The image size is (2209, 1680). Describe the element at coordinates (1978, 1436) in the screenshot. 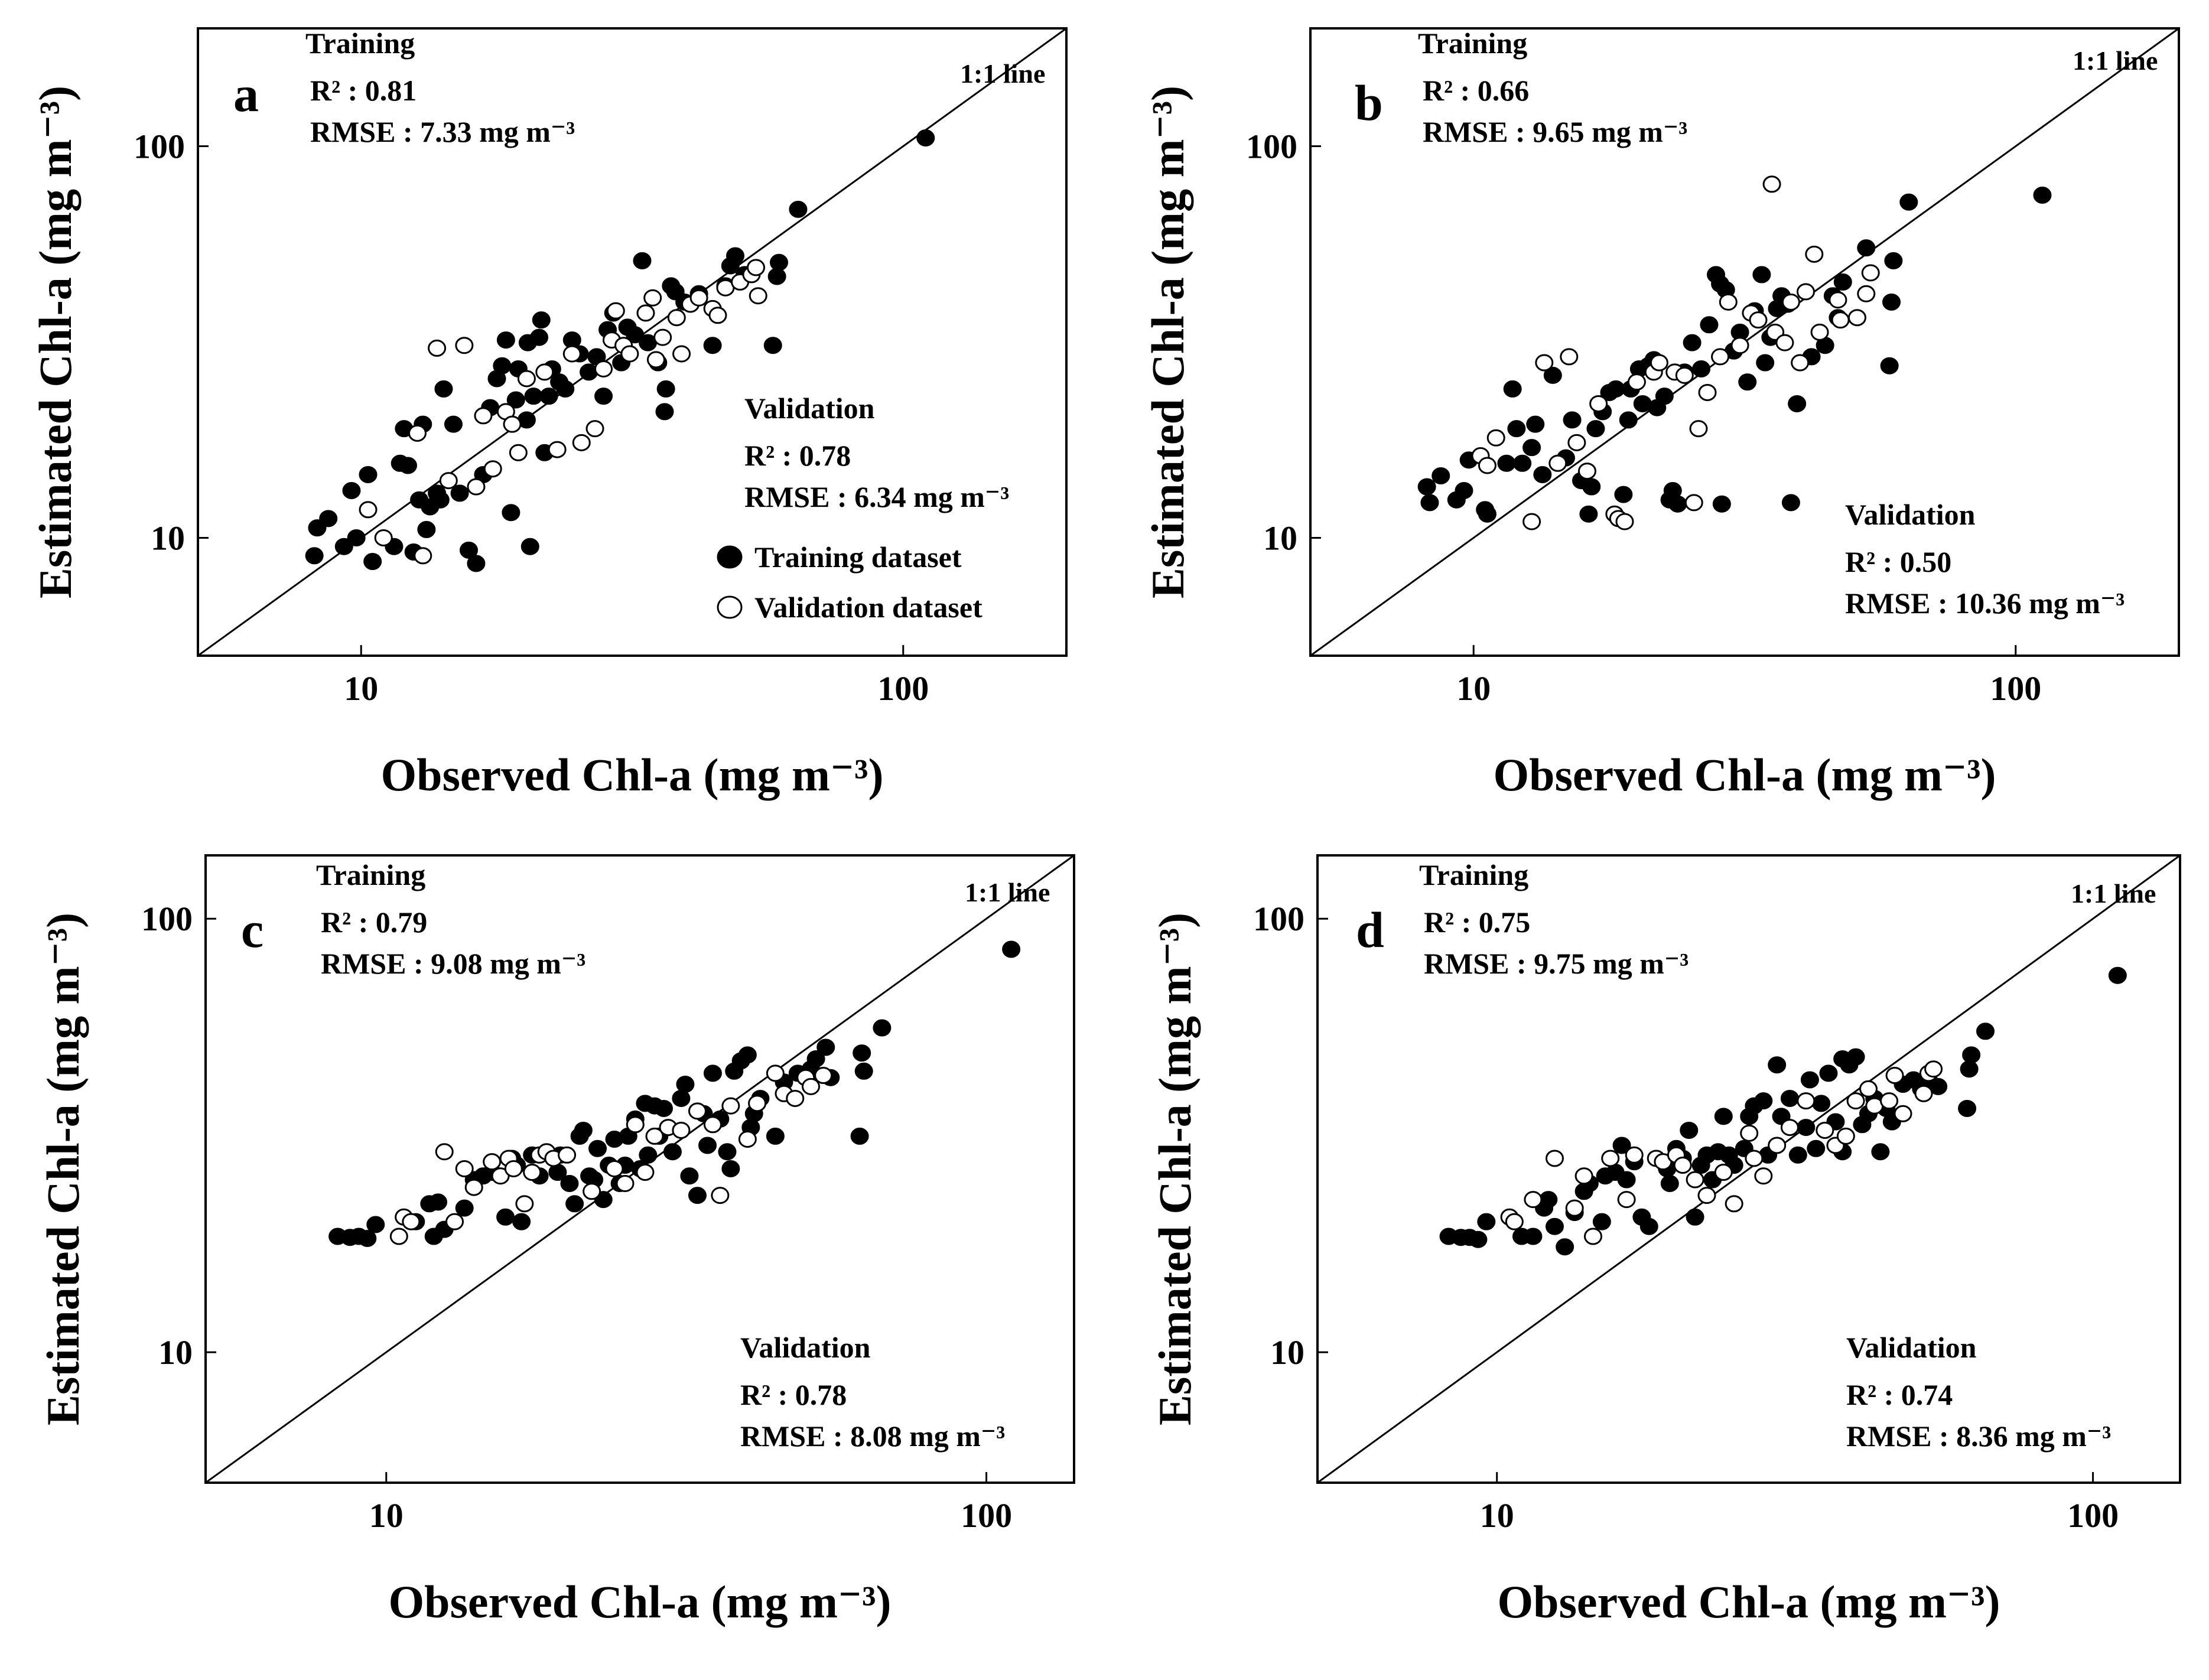

I see `validation-rmse: RMSE : 8.36 mg m⁻³` at that location.